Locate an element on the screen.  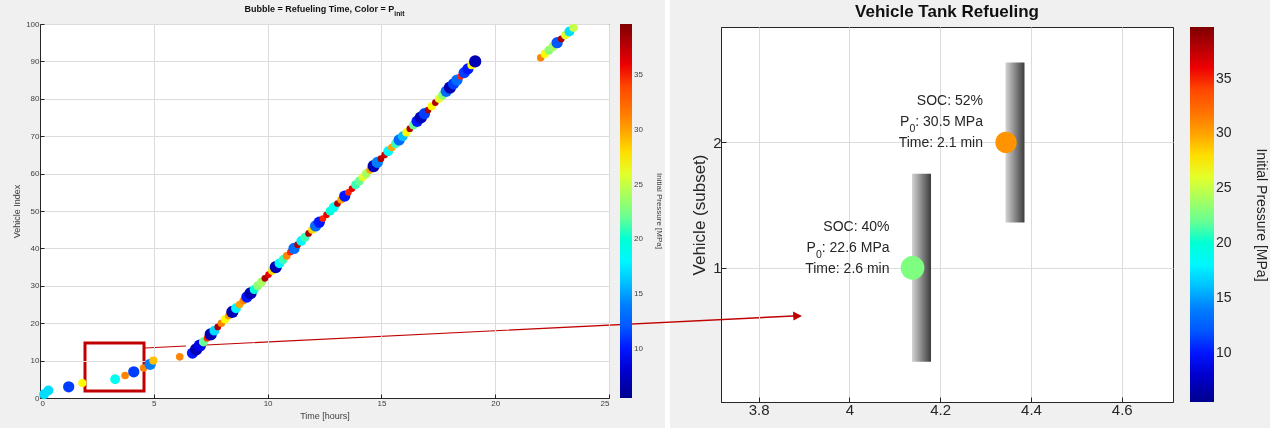
y-tick-label: 100 is located at coordinates (33, 24).